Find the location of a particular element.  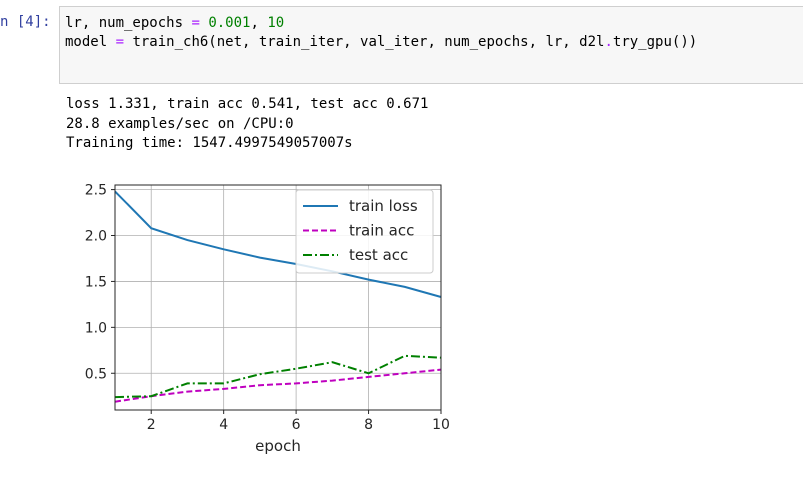

legend-label: train acc is located at coordinates (381, 231).